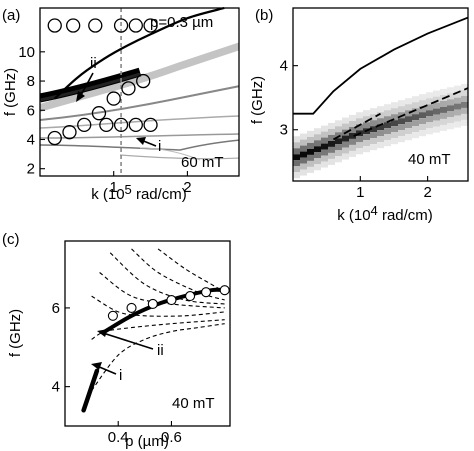 The height and width of the screenshot is (451, 474). I want to click on panel-c-frame, so click(147, 333).